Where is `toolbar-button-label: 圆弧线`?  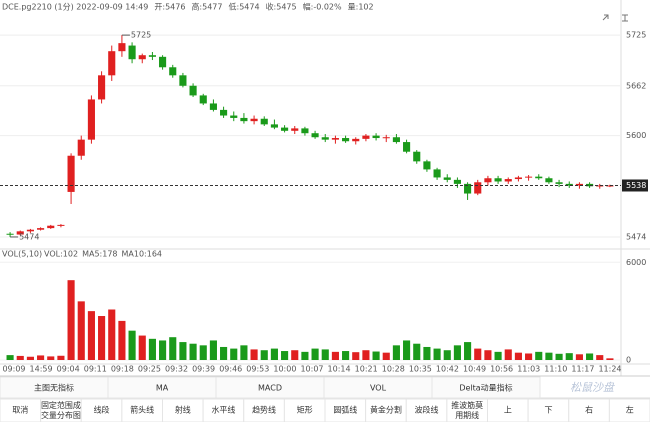
toolbar-button-label: 圆弧线 is located at coordinates (345, 410).